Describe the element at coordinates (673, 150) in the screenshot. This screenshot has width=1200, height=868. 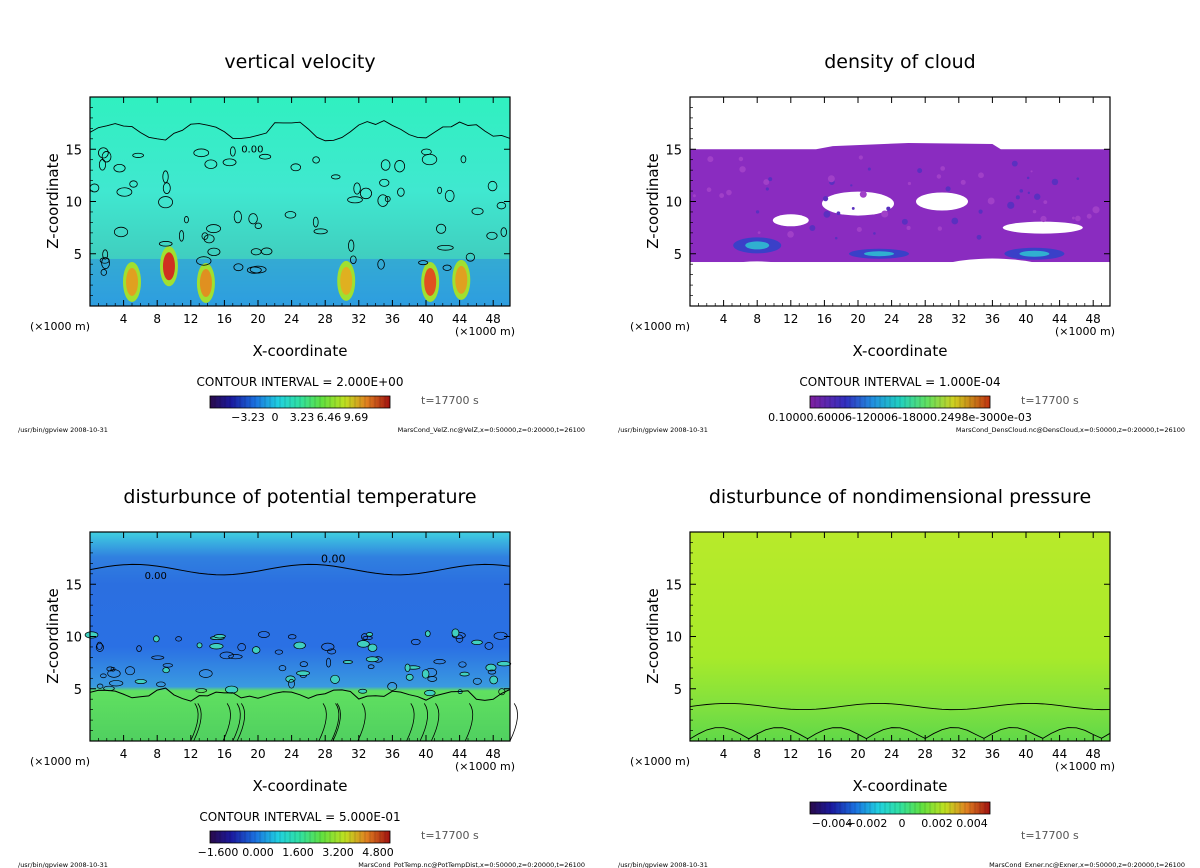
I see `y-tick-label: 15` at that location.